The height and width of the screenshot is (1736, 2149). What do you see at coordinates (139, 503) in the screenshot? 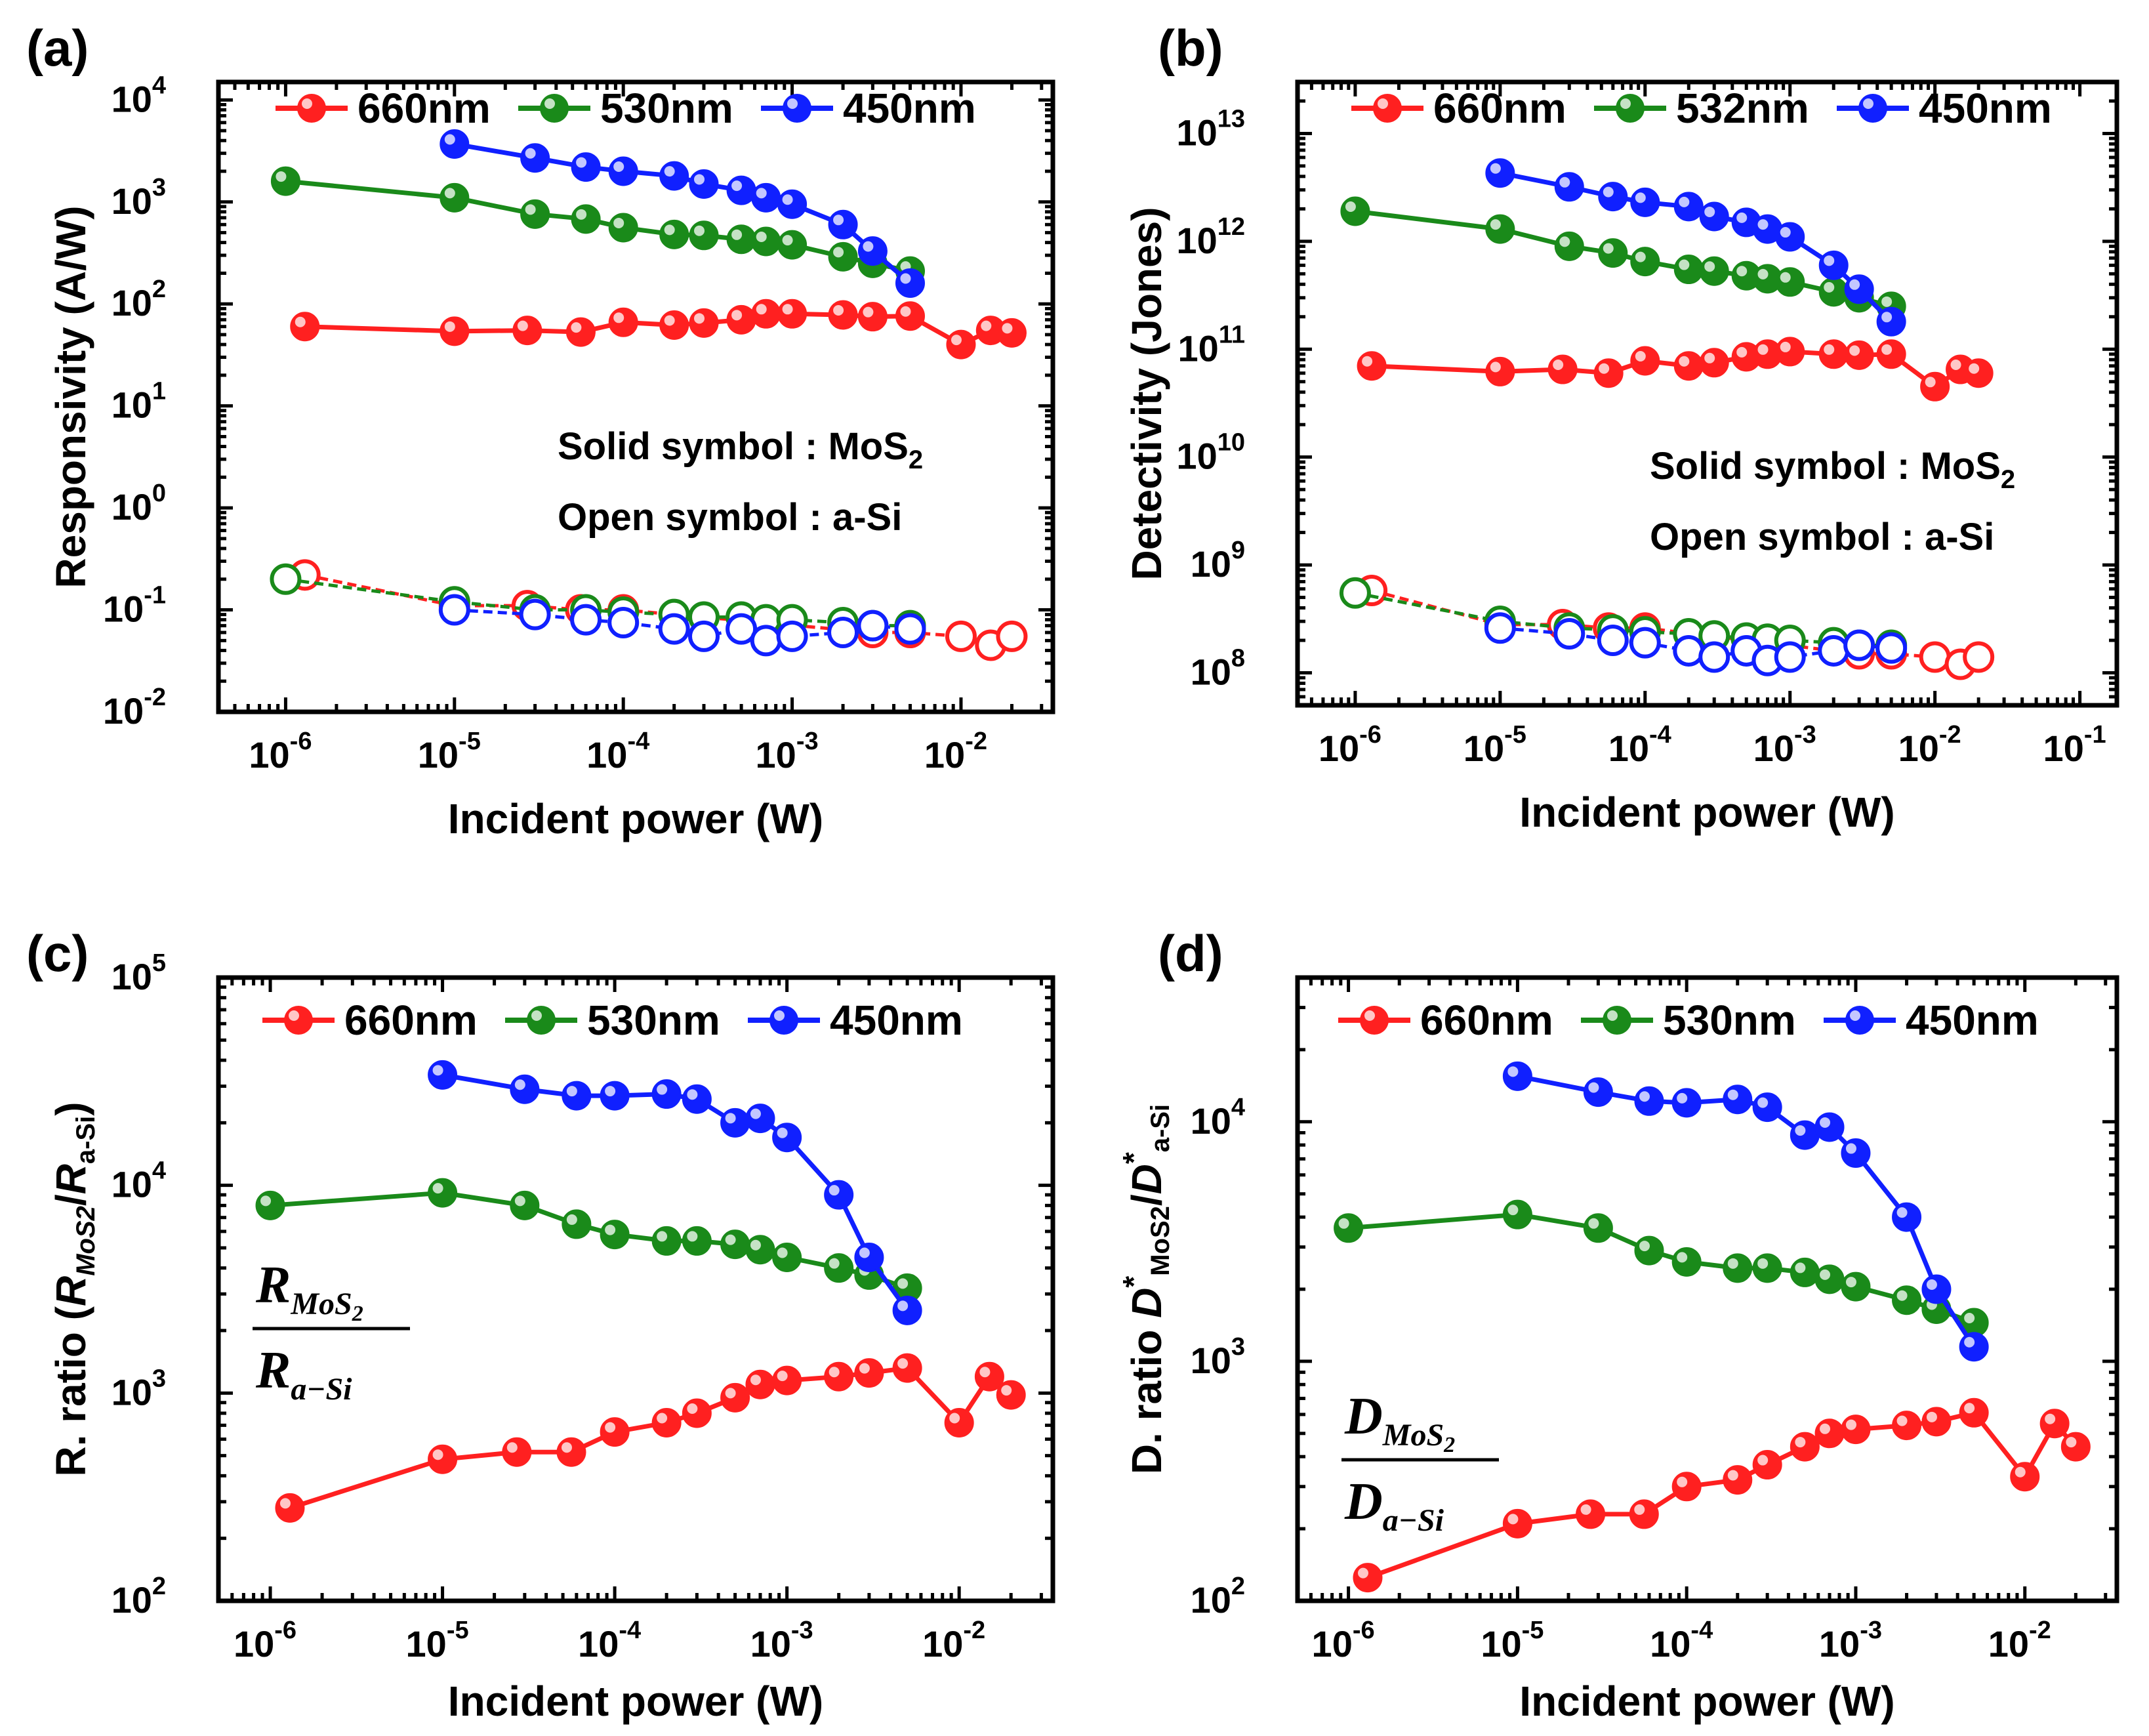
I see `y-tick-label: 10⁰` at bounding box center [139, 503].